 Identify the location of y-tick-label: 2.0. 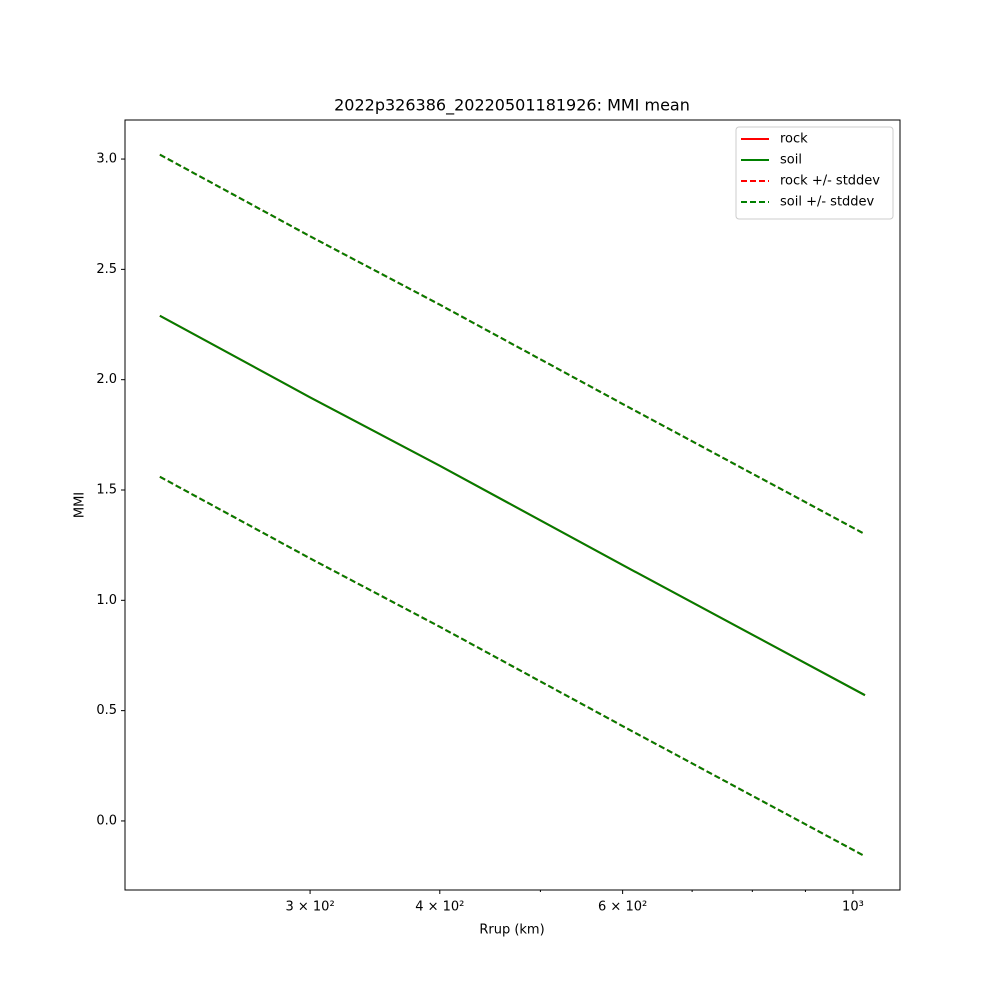
(106, 379).